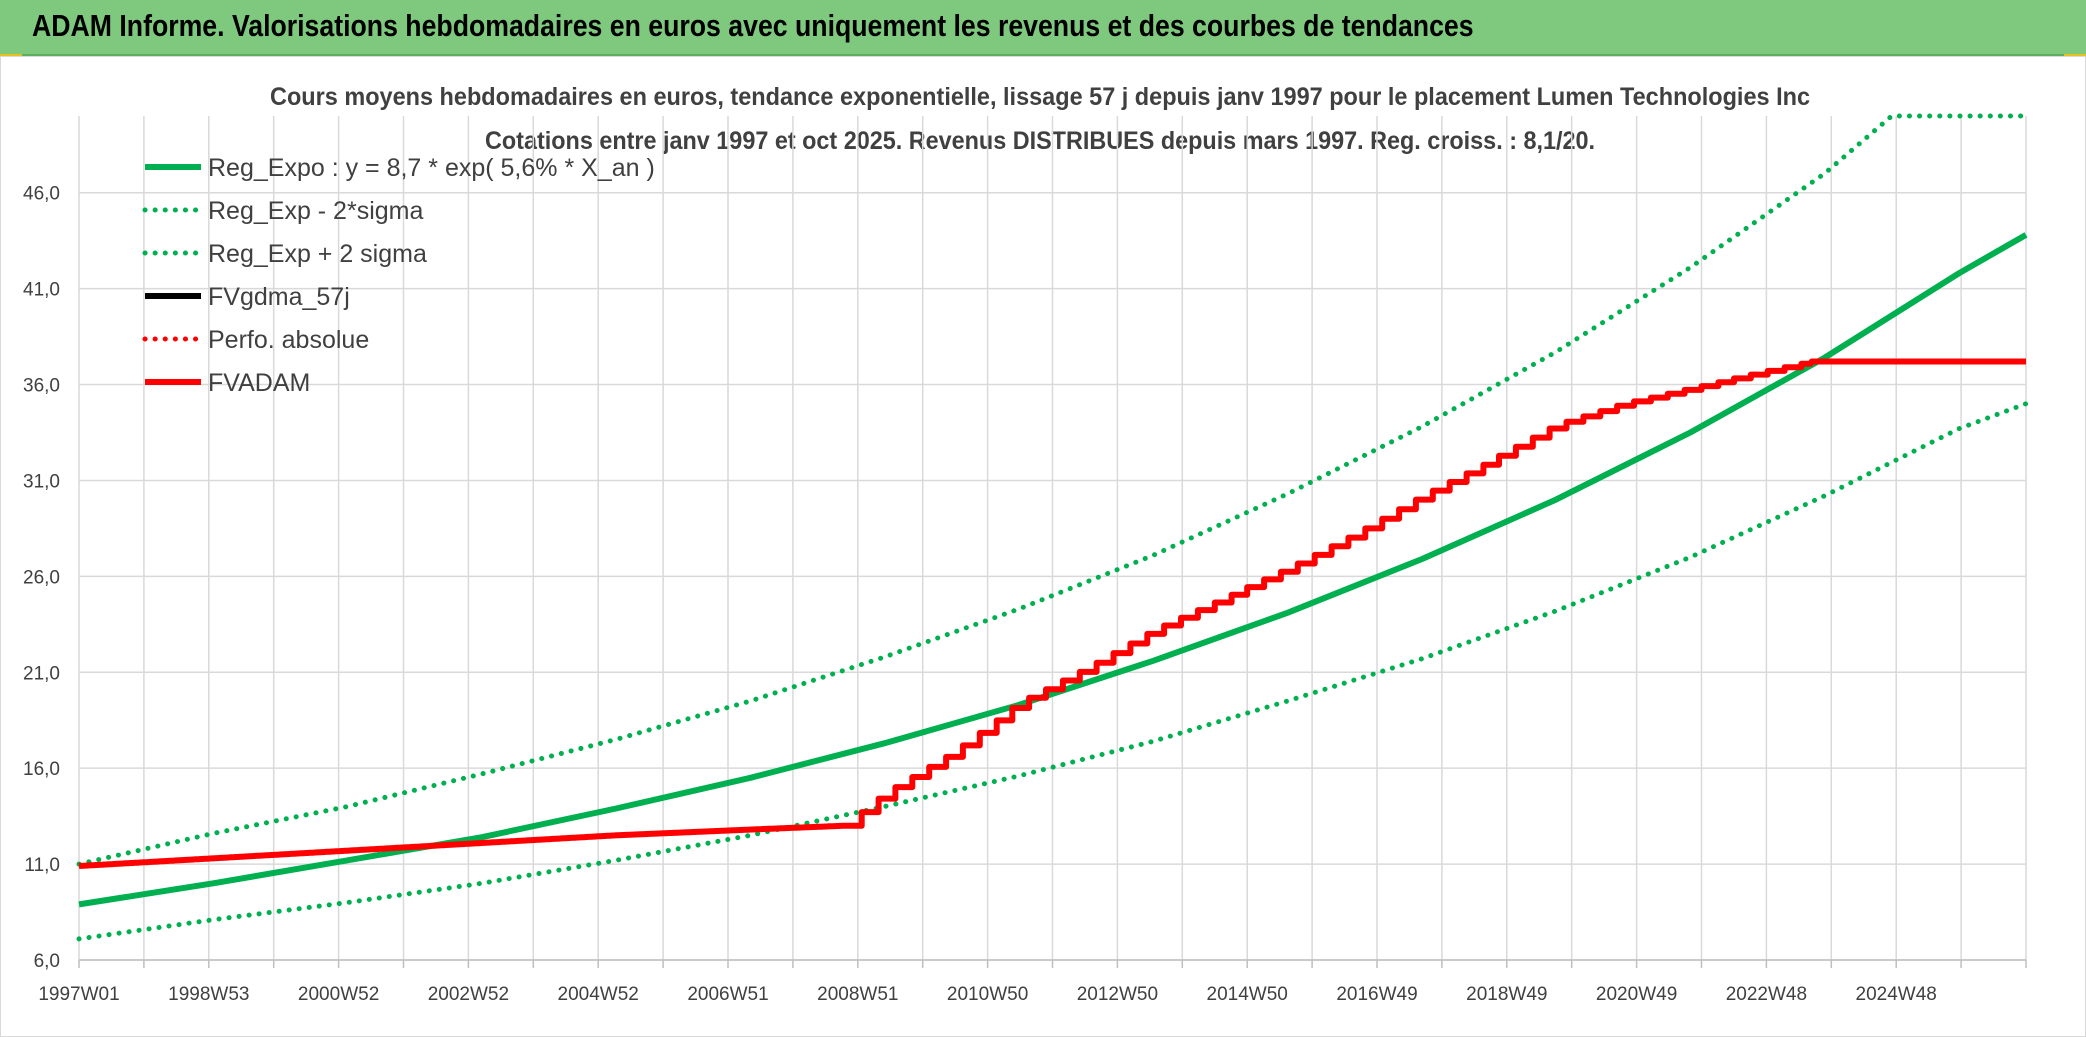 The image size is (2086, 1037). What do you see at coordinates (259, 383) in the screenshot?
I see `legend-label-5: FVADAM` at bounding box center [259, 383].